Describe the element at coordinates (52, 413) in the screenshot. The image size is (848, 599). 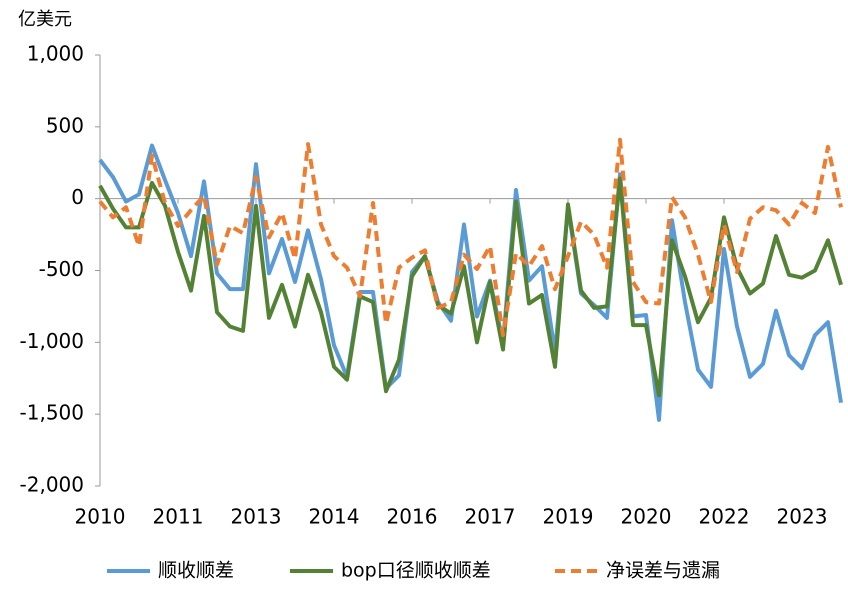
I see `y-tick-label: -1,500` at that location.